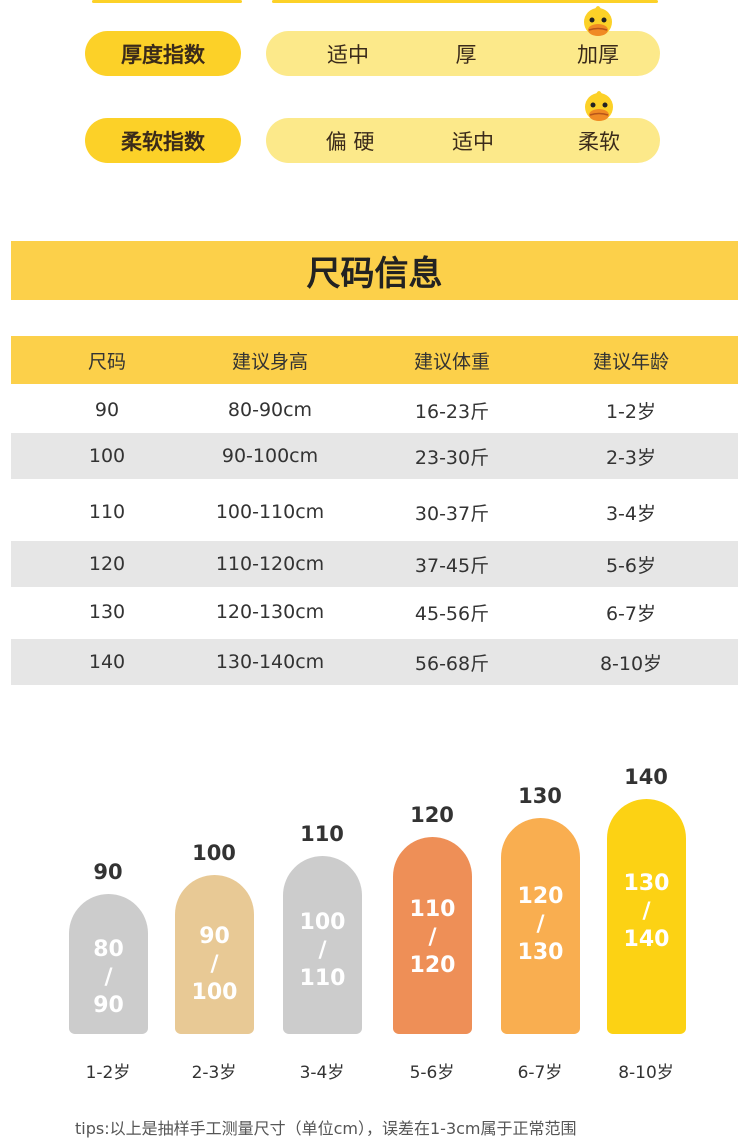  What do you see at coordinates (451, 361) in the screenshot?
I see `header-weight: 建议体重` at bounding box center [451, 361].